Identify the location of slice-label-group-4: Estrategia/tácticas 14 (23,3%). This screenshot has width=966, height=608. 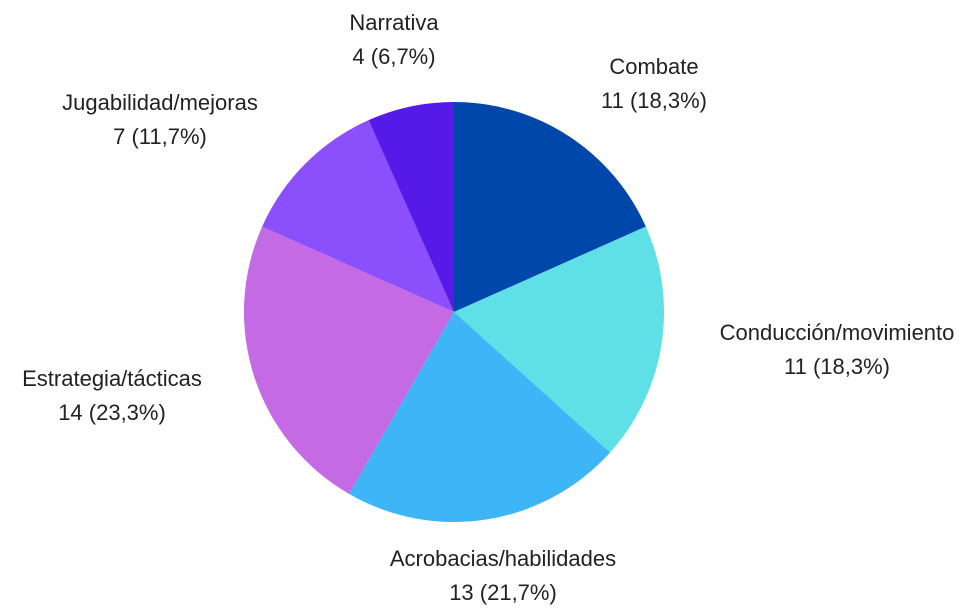
(112, 395).